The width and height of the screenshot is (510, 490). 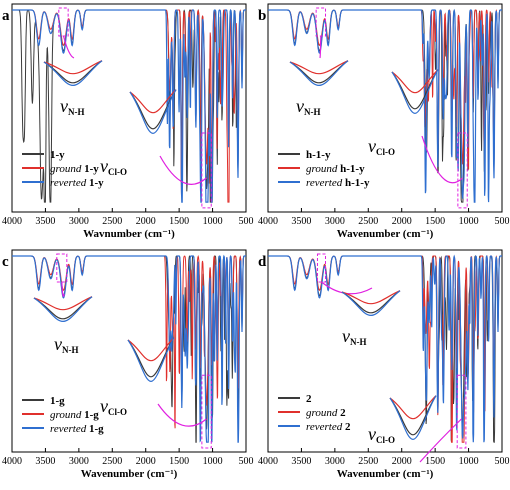 I want to click on legend-entry: 1-g, so click(x=57, y=401).